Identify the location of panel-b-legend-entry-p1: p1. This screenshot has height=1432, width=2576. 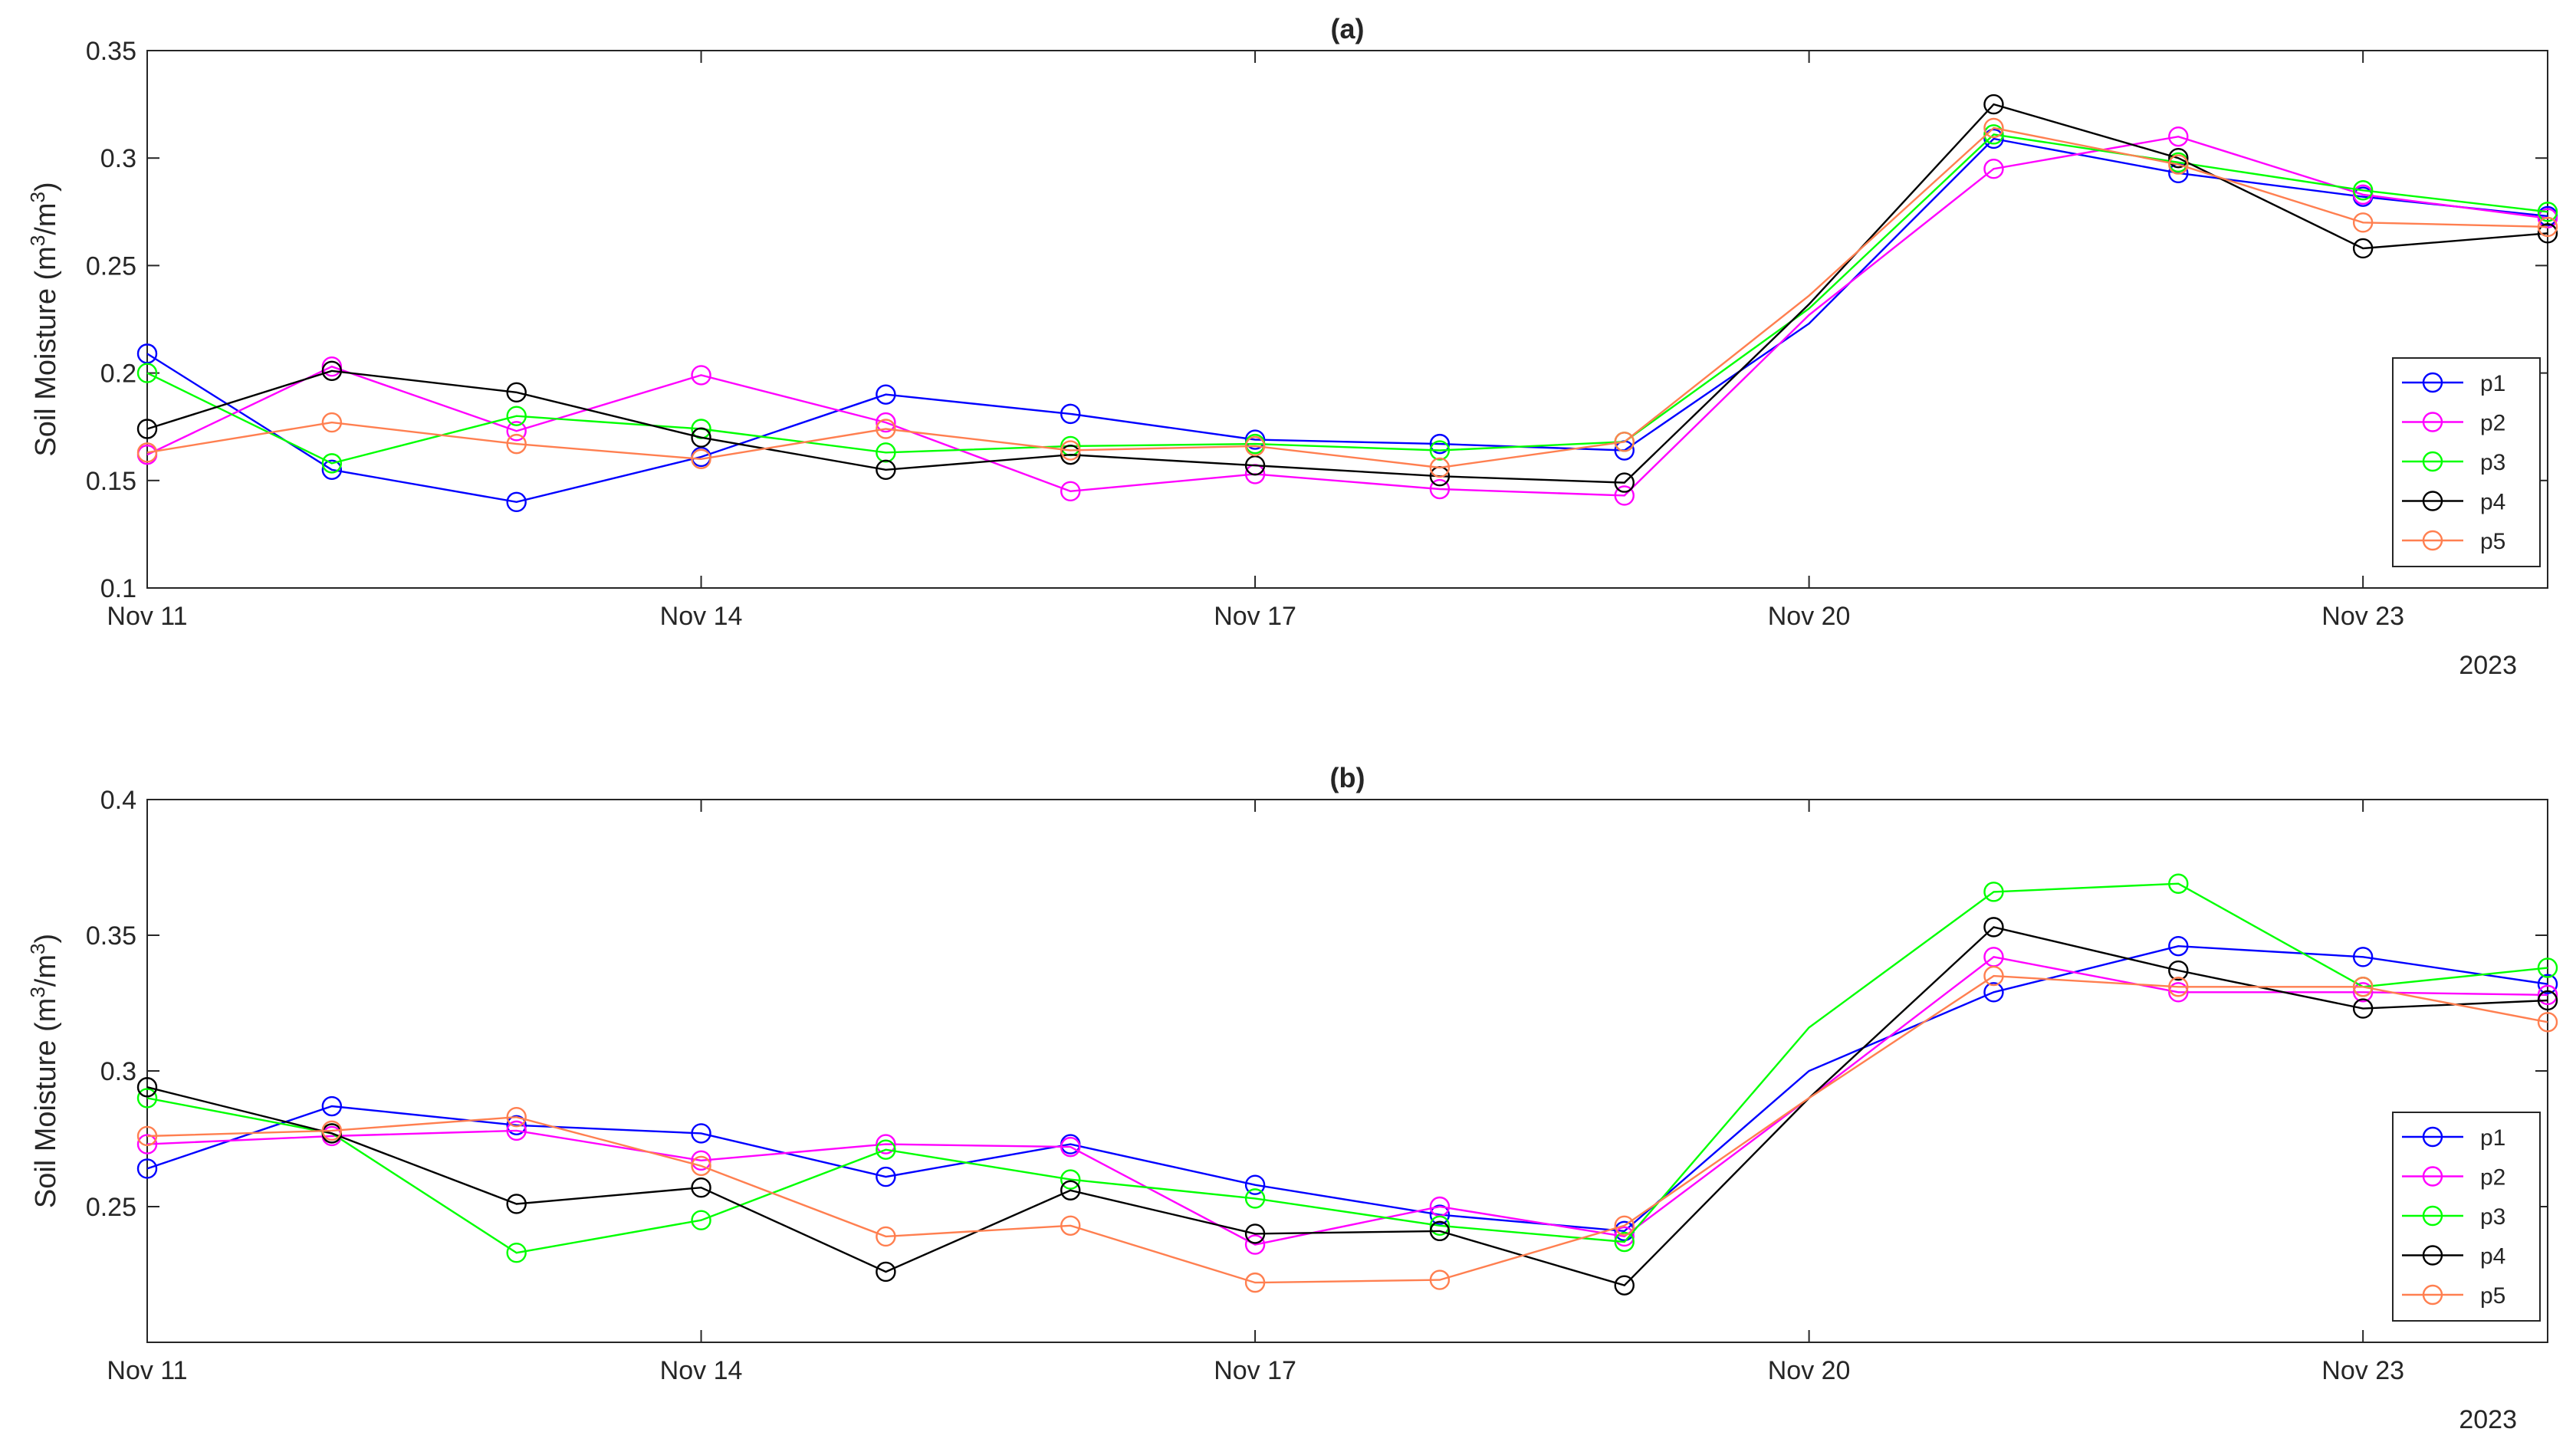
(2492, 1138).